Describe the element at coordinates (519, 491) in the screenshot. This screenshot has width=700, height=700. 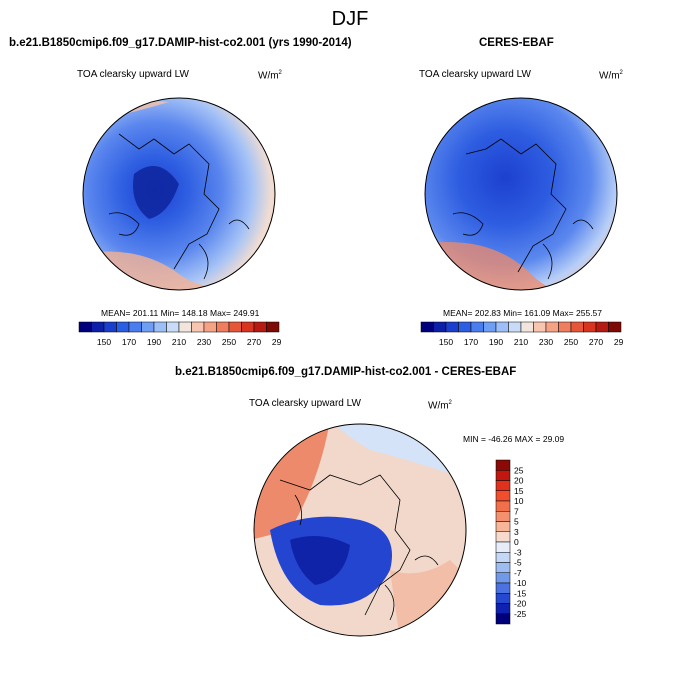
I see `cb3-tick-label: 15` at that location.